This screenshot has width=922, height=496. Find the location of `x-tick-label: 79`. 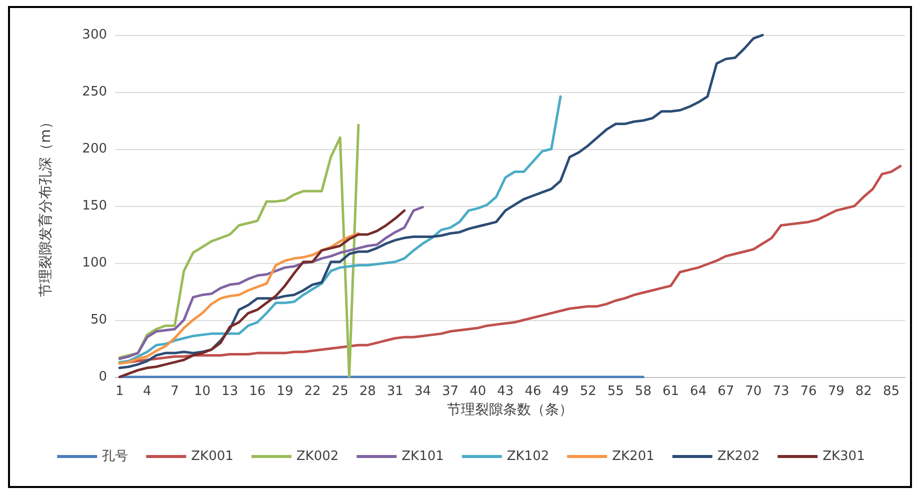

x-tick-label: 79 is located at coordinates (836, 391).